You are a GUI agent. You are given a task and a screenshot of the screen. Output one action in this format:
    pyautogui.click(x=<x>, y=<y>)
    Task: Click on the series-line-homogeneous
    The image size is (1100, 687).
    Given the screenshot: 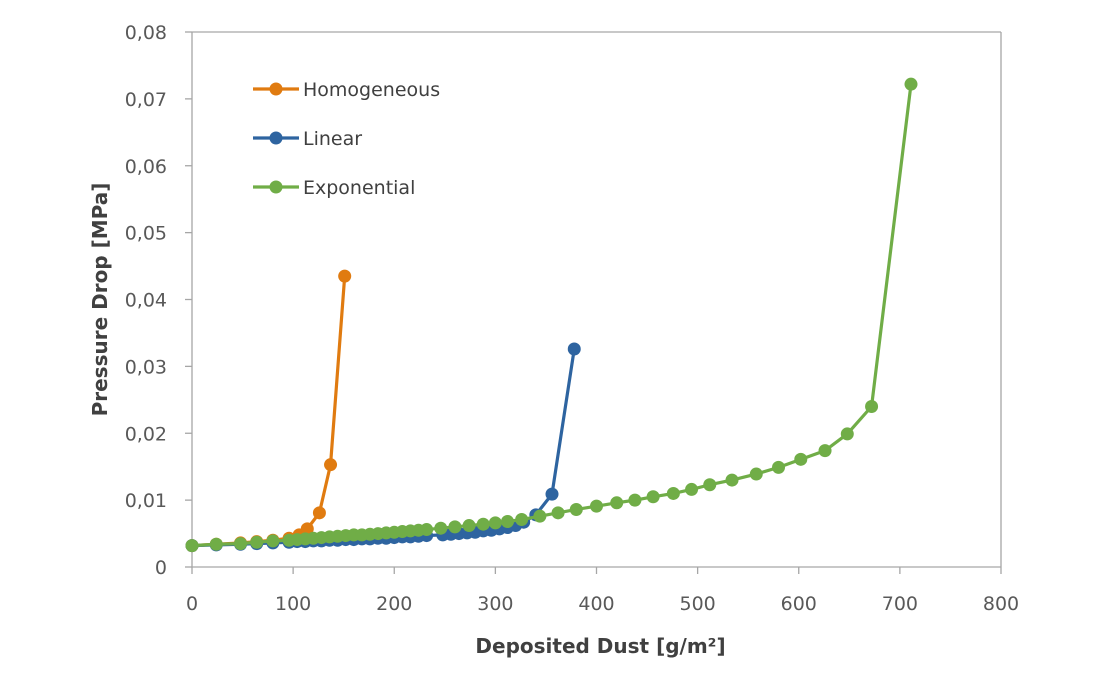 What is the action you would take?
    pyautogui.click(x=269, y=411)
    